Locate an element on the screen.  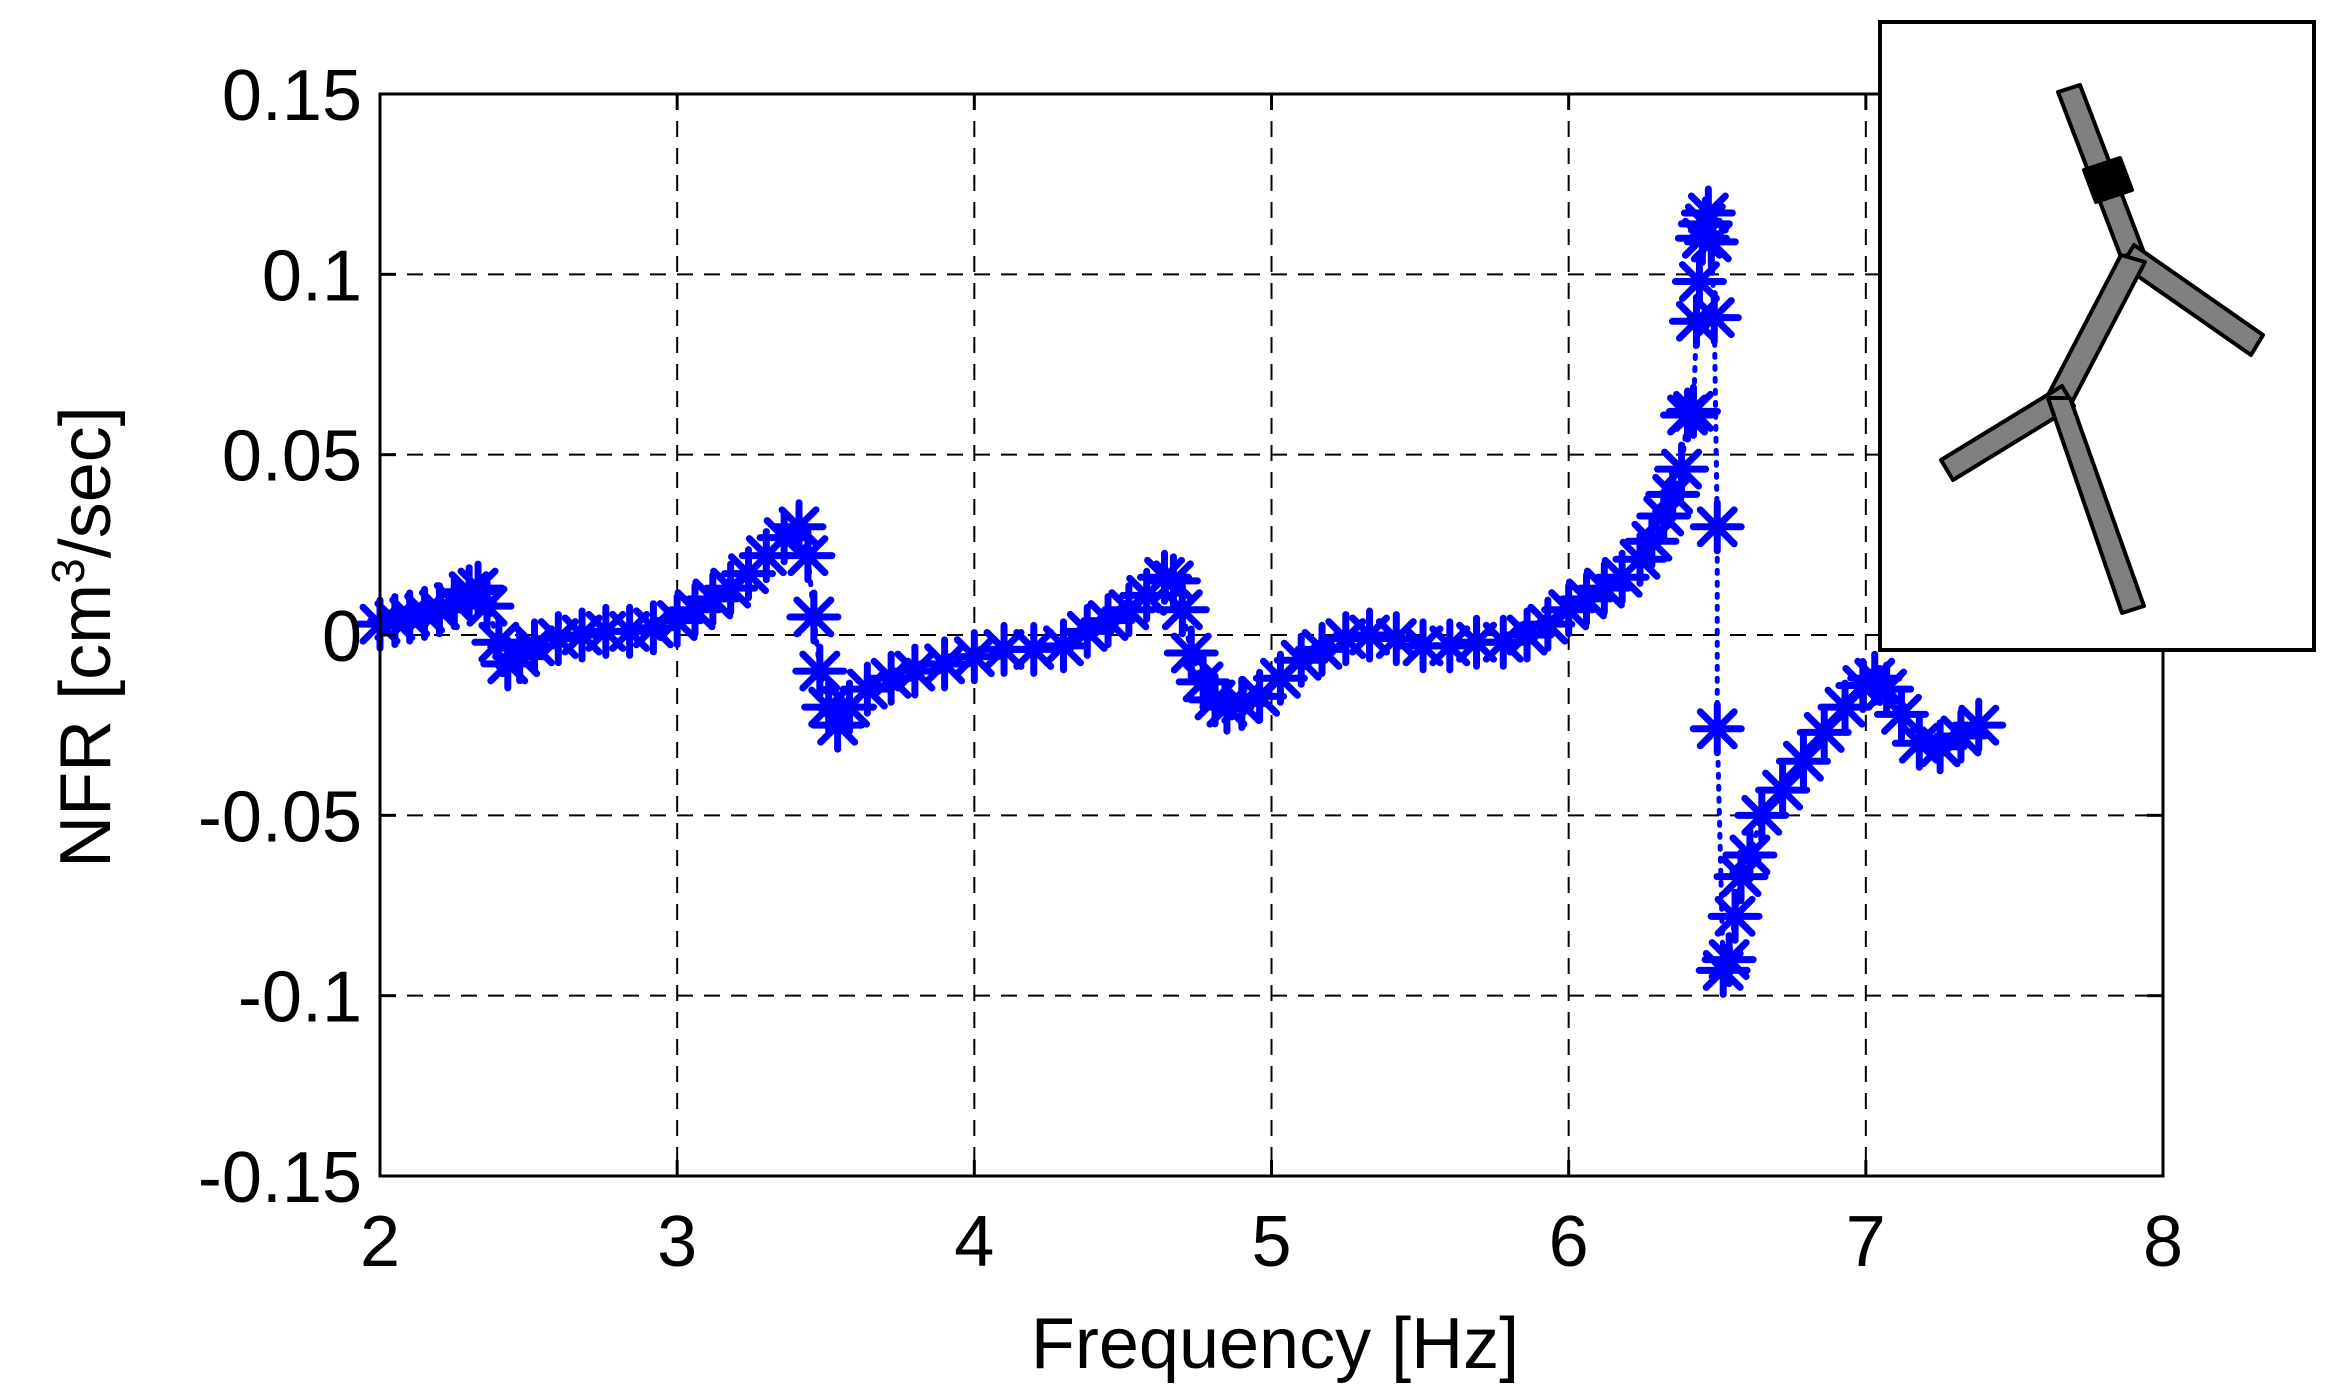
y-tick-label: 0.05 is located at coordinates (292, 457).